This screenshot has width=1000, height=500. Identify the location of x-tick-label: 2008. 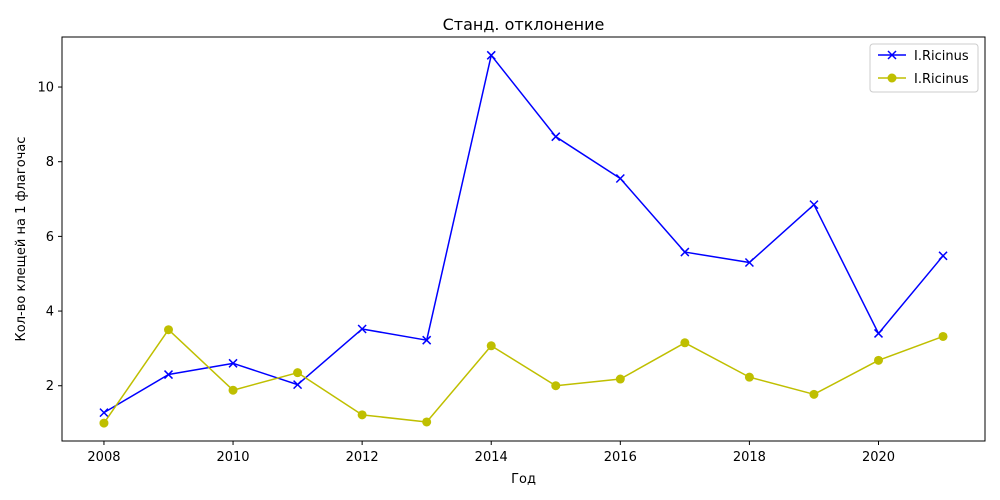
(103, 457).